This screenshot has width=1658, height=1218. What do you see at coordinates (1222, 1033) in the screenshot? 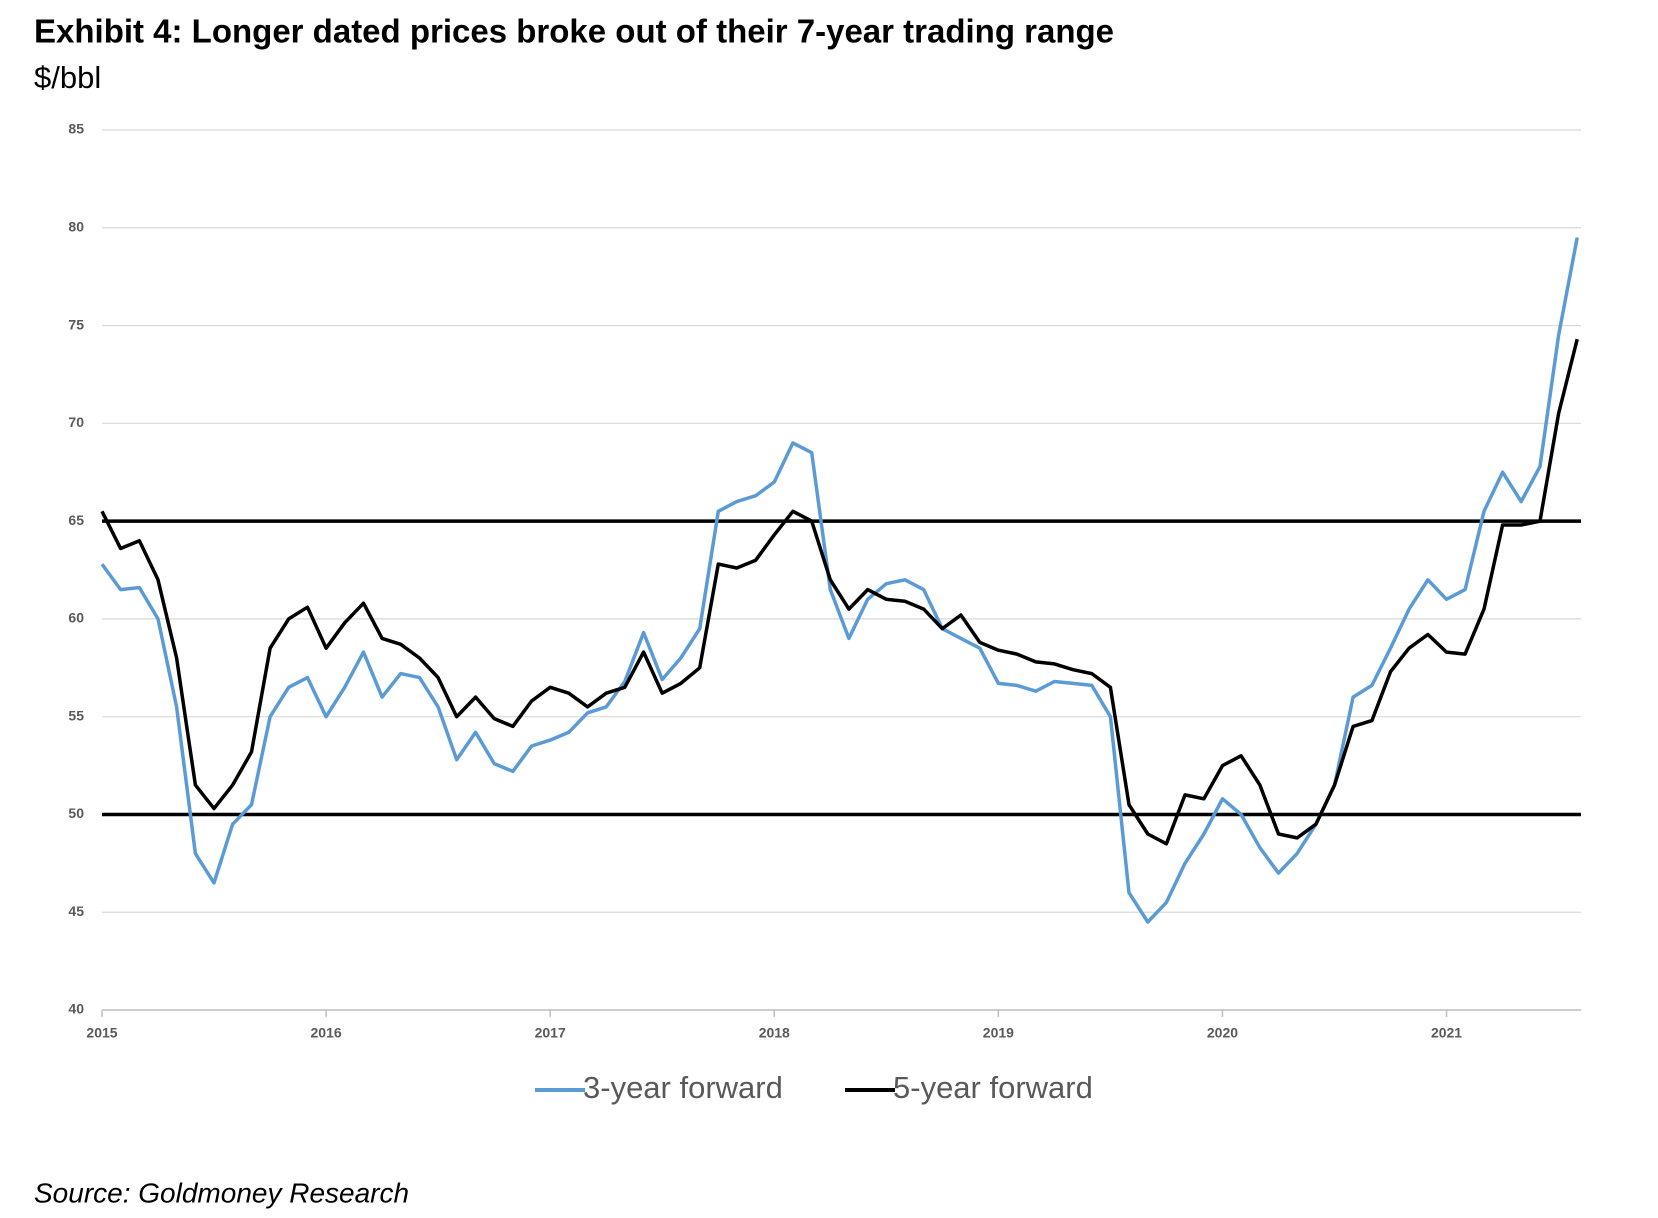
I see `x-tick-label: 2020` at bounding box center [1222, 1033].